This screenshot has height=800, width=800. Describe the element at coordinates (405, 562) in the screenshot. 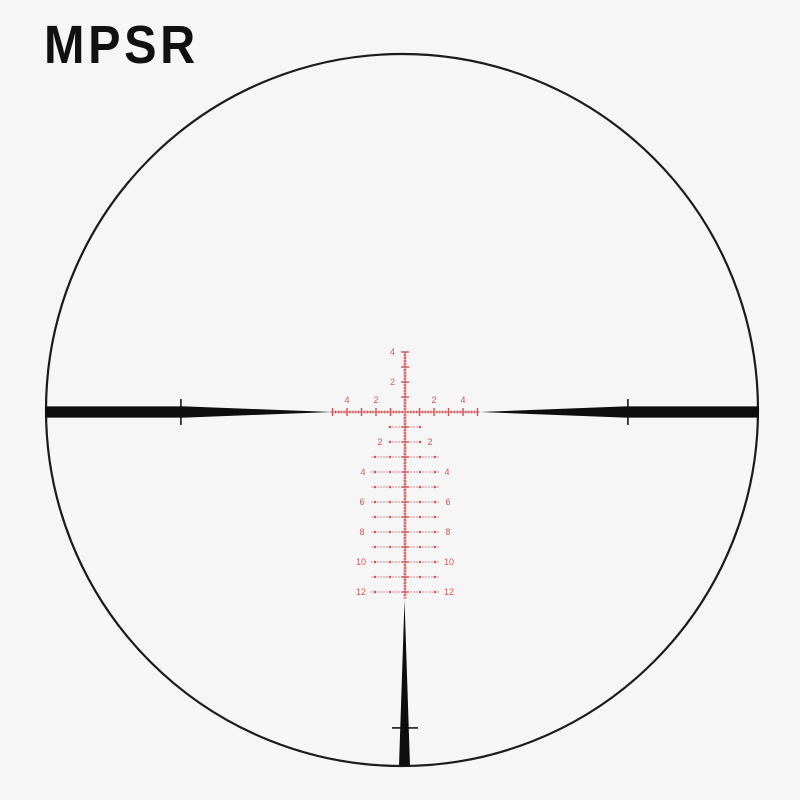

I see `tree-row: 10 10` at that location.